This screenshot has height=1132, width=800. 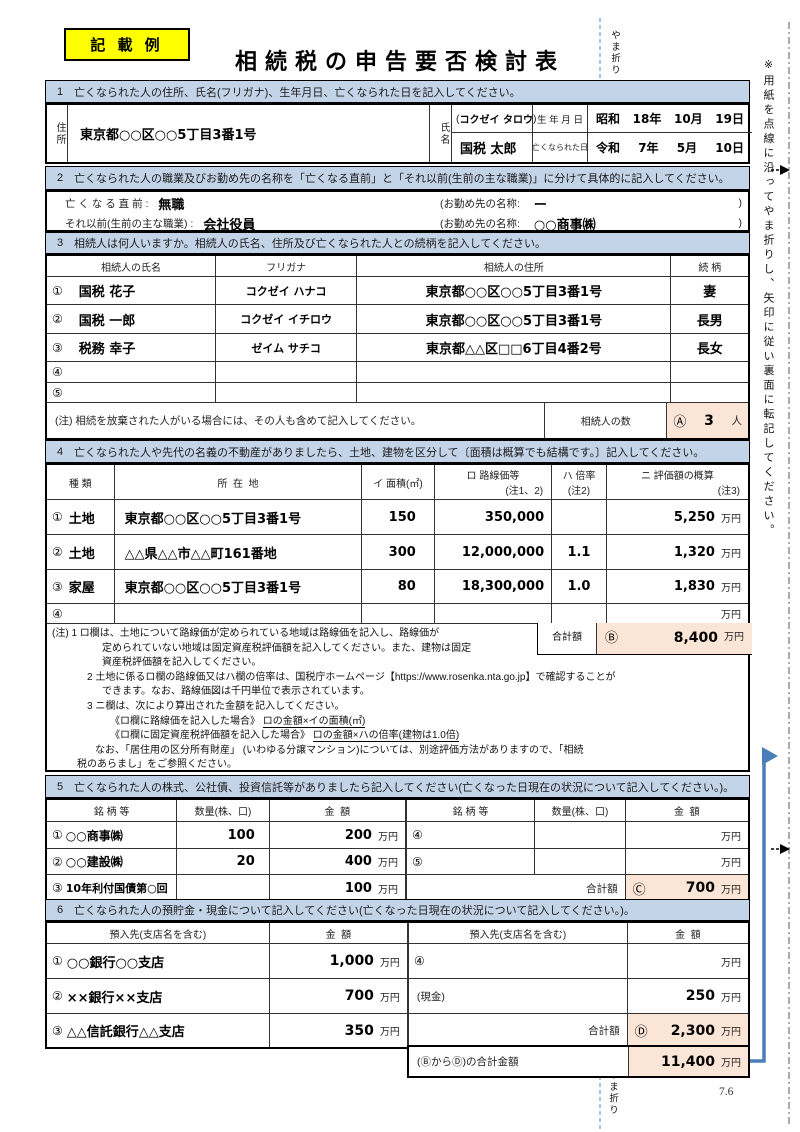 What do you see at coordinates (443, 133) in the screenshot?
I see `name-label: 氏名` at bounding box center [443, 133].